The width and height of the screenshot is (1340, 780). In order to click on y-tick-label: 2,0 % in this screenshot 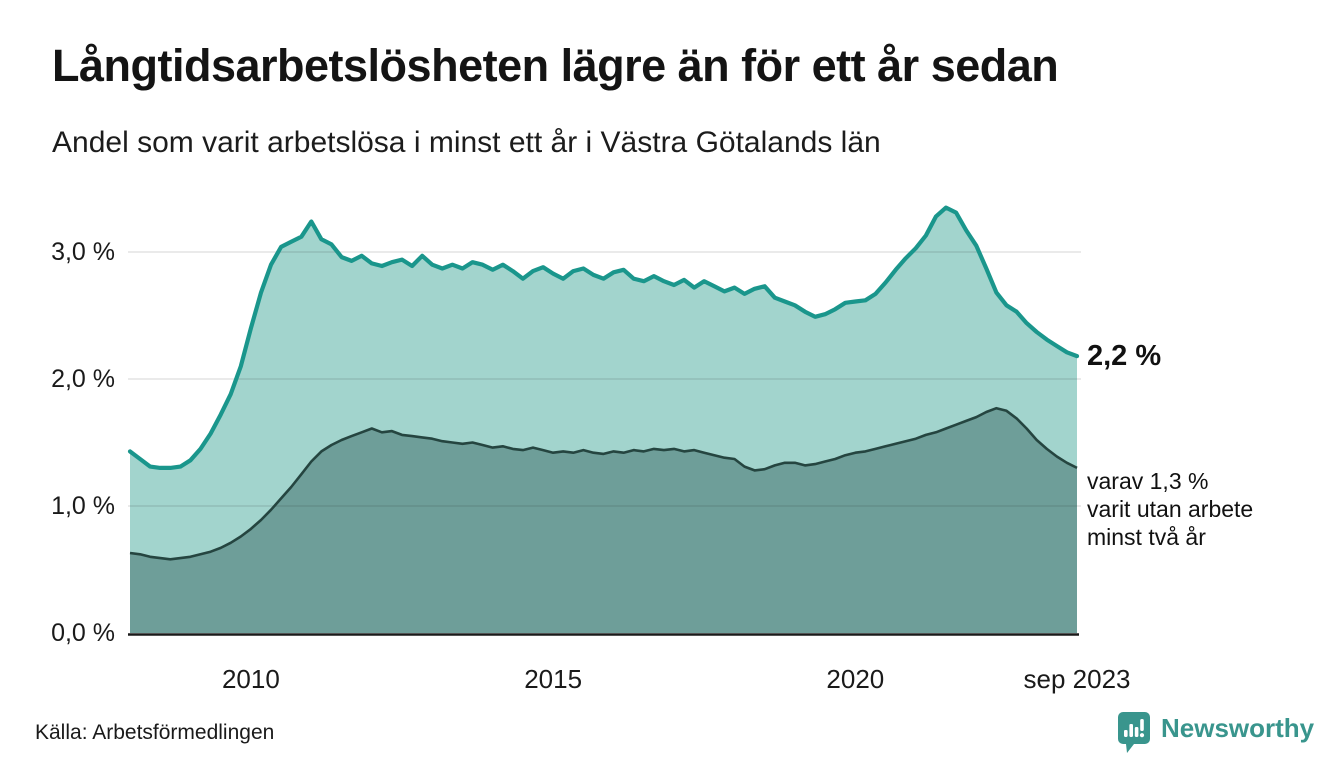, I will do `click(83, 379)`.